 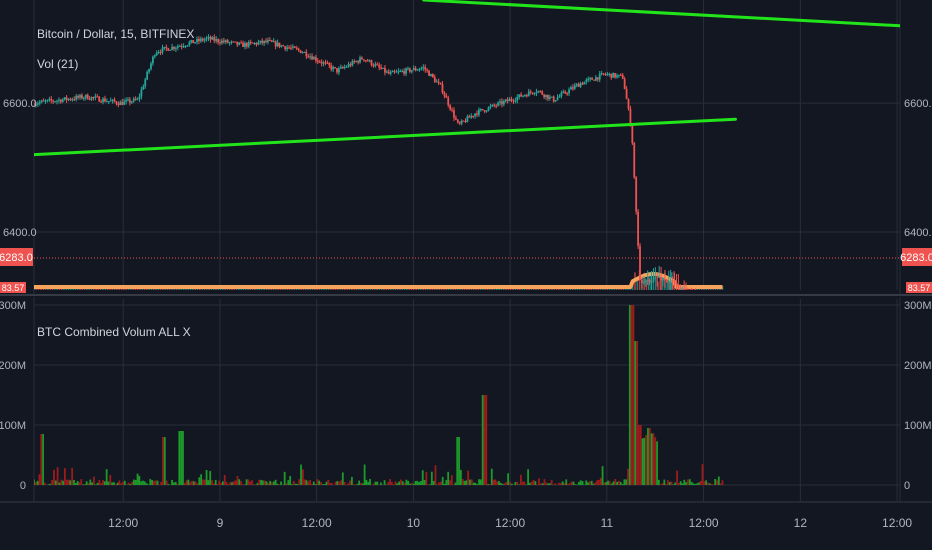 What do you see at coordinates (907, 486) in the screenshot?
I see `volume-tick-label-right: 0` at bounding box center [907, 486].